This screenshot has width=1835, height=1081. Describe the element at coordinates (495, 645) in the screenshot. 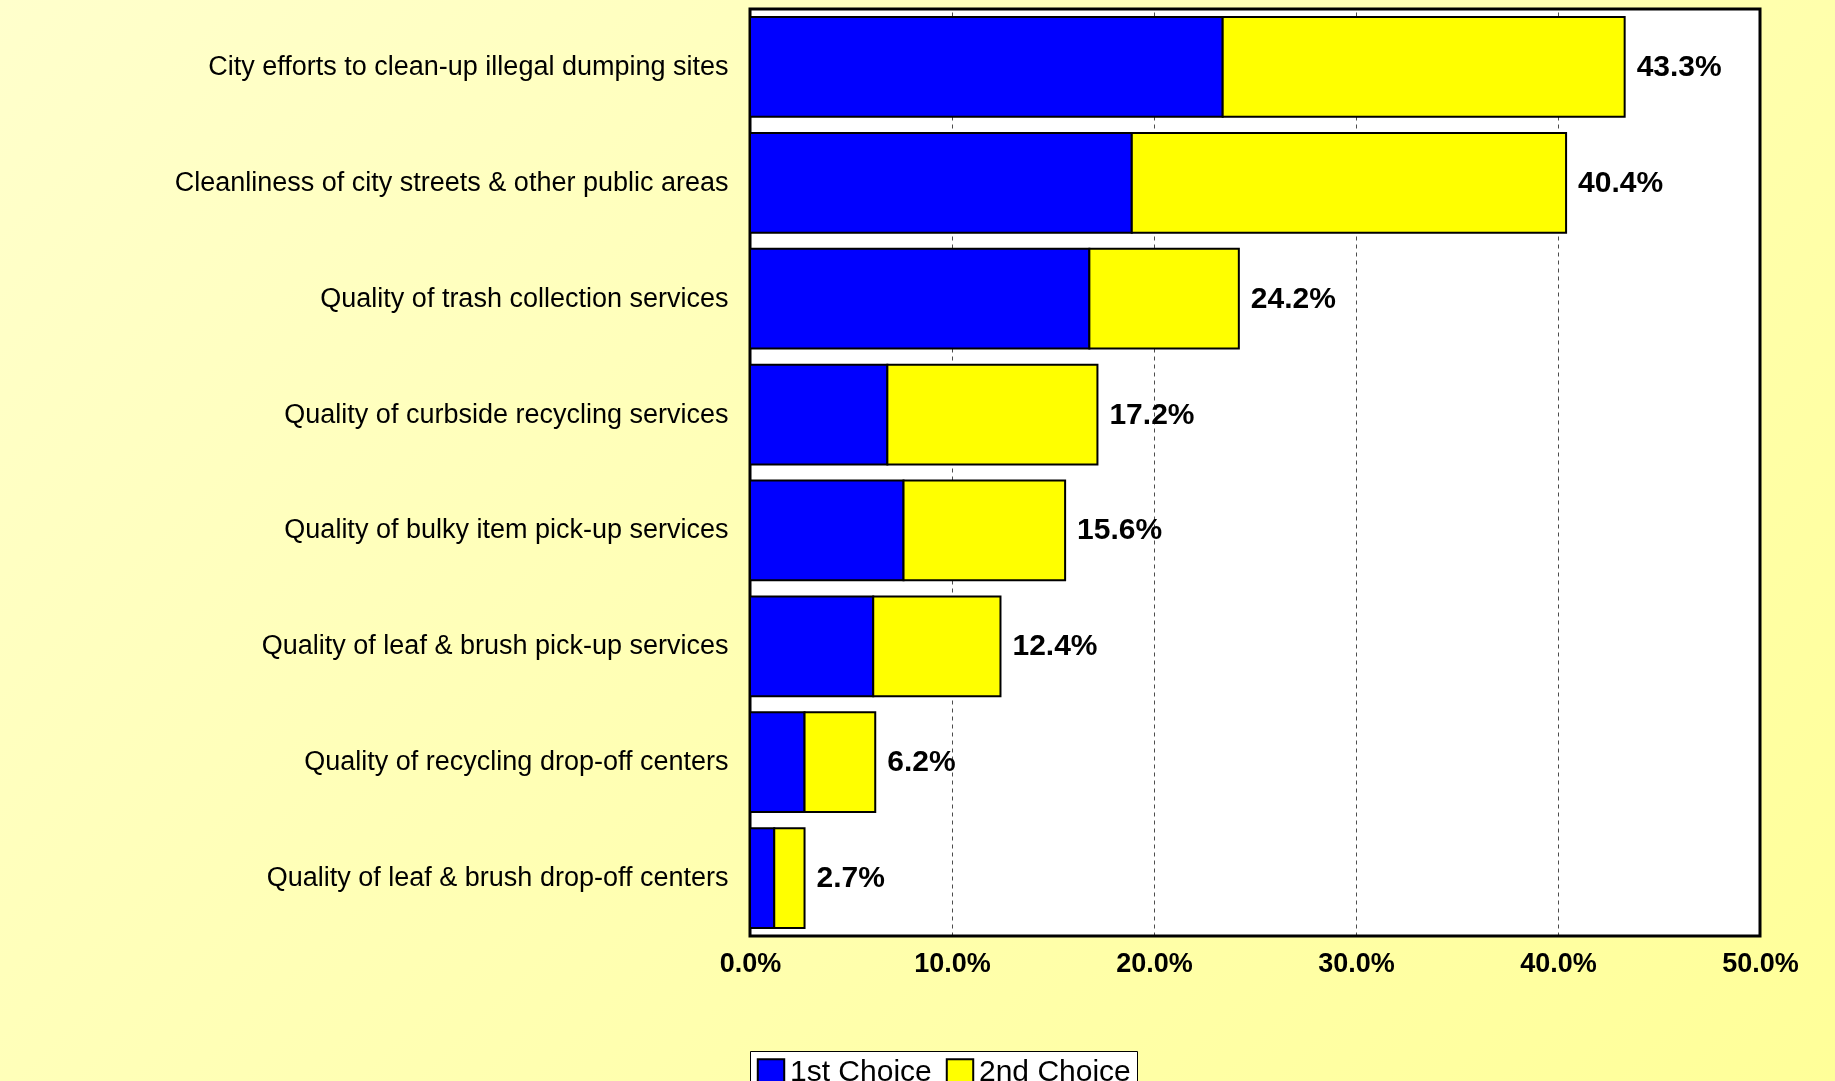

I see `y-tick-label: Quality of leaf & brush pick-up services` at that location.